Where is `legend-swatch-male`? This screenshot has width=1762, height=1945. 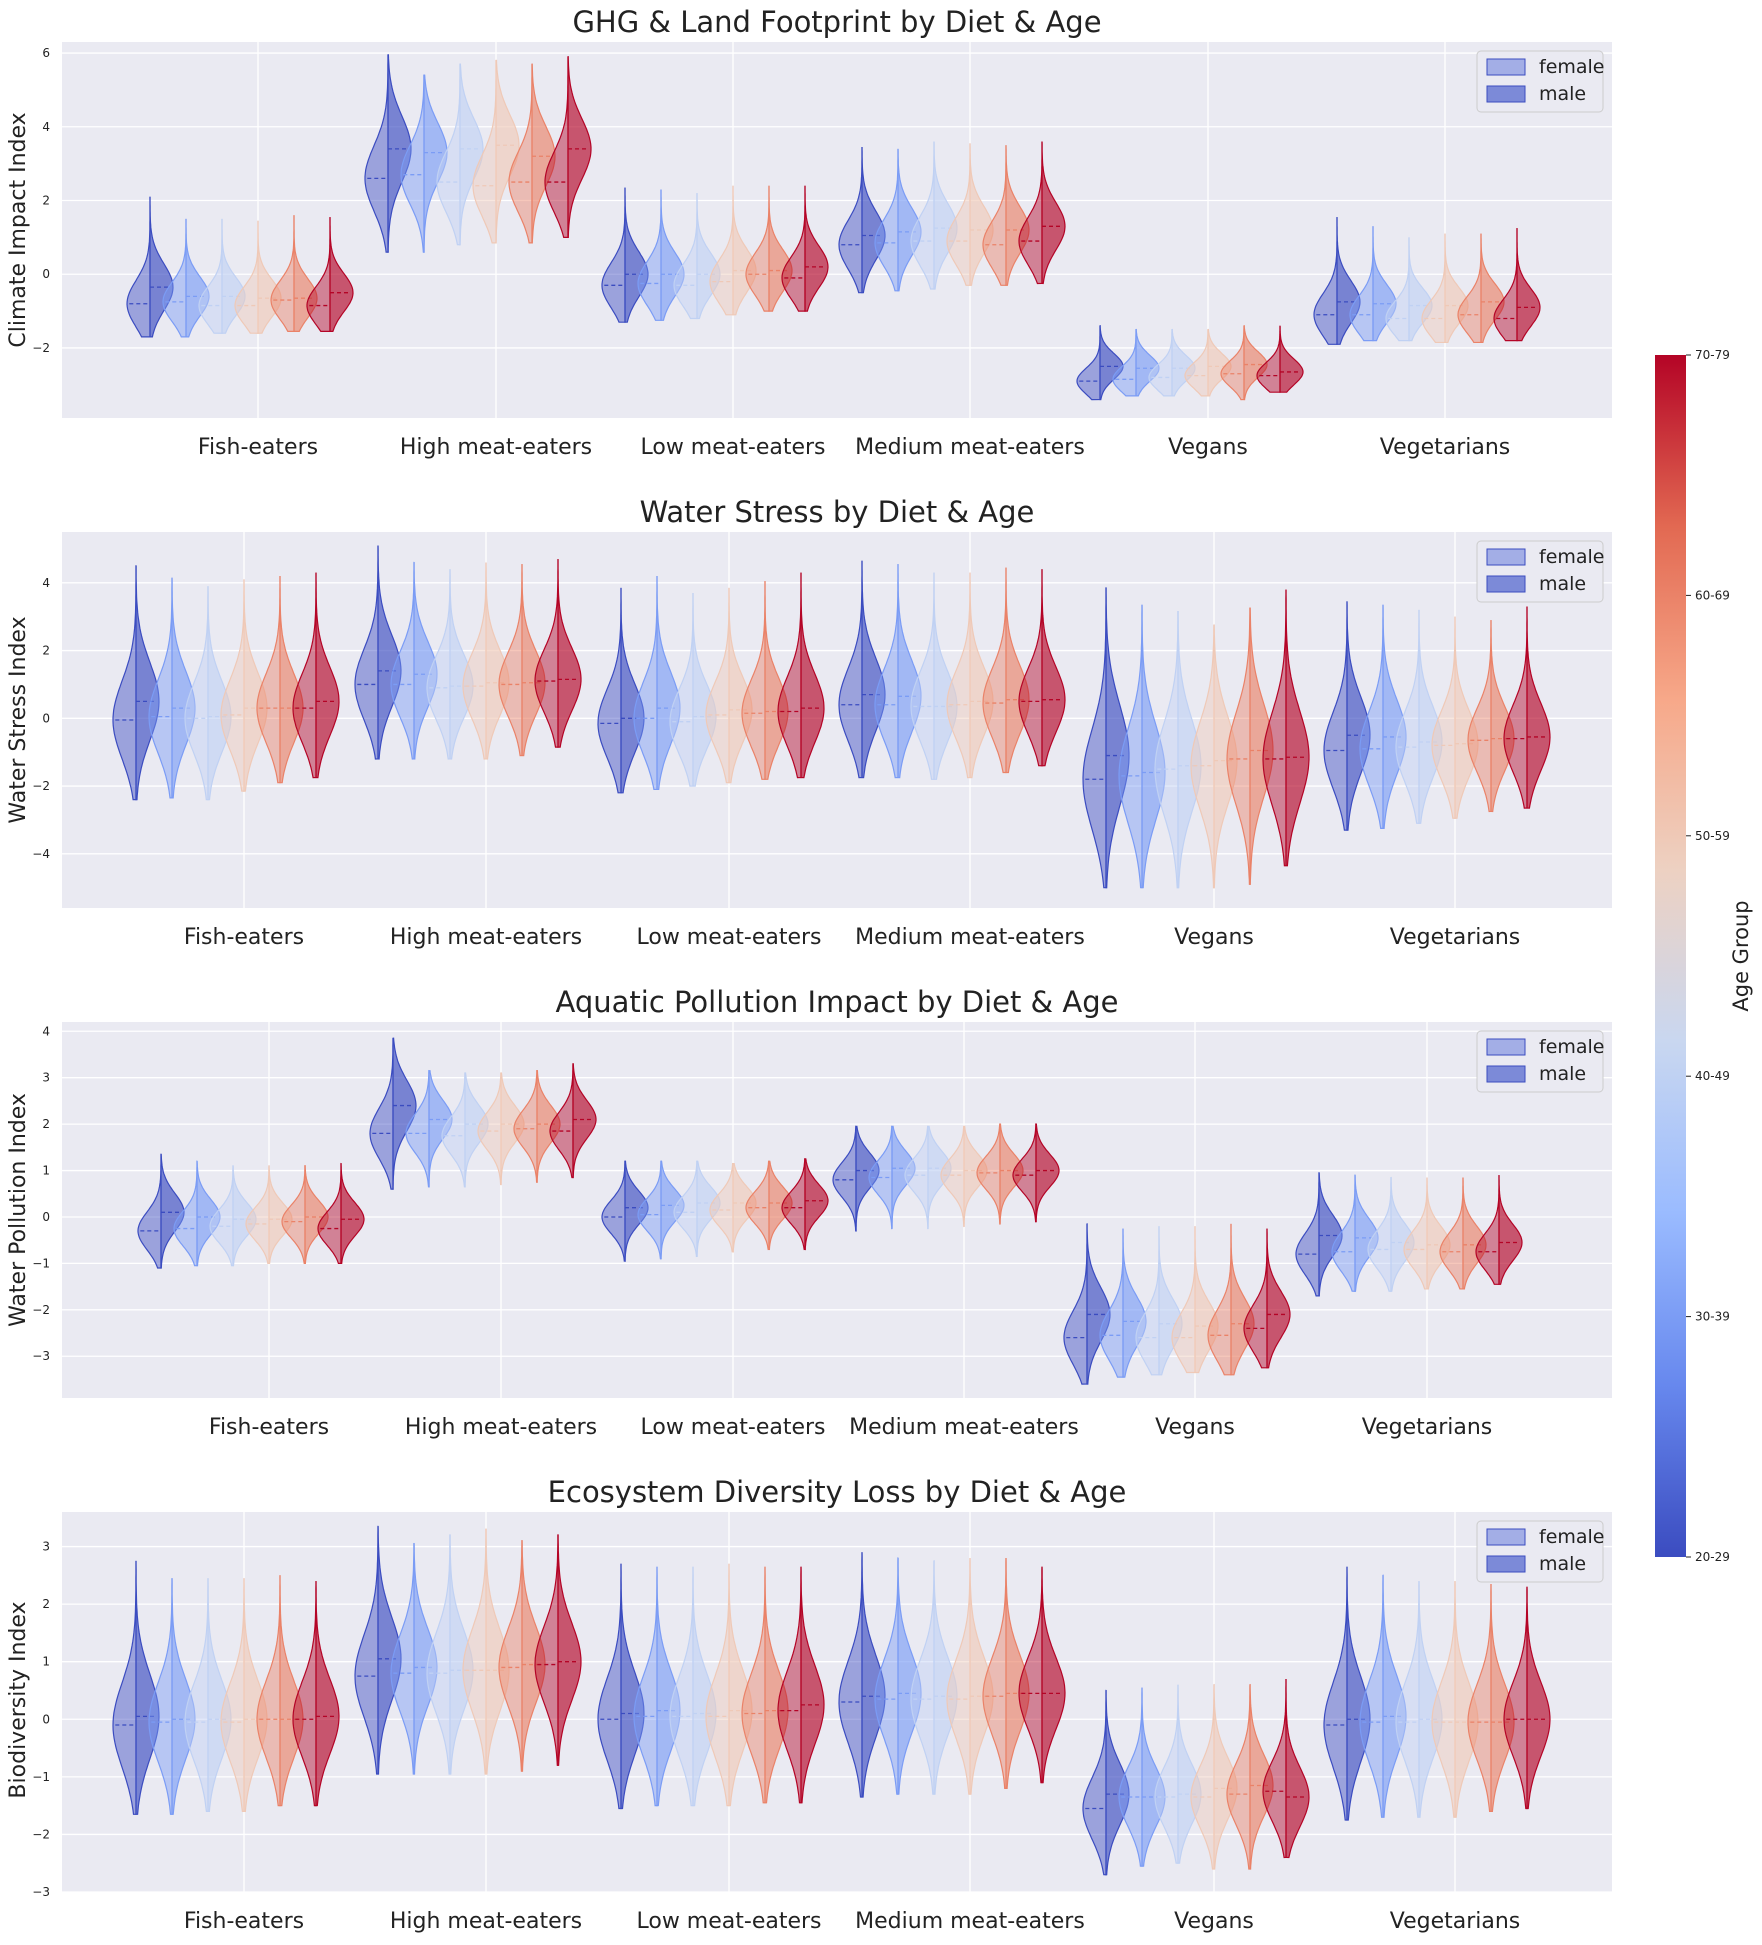 legend-swatch-male is located at coordinates (1506, 1074).